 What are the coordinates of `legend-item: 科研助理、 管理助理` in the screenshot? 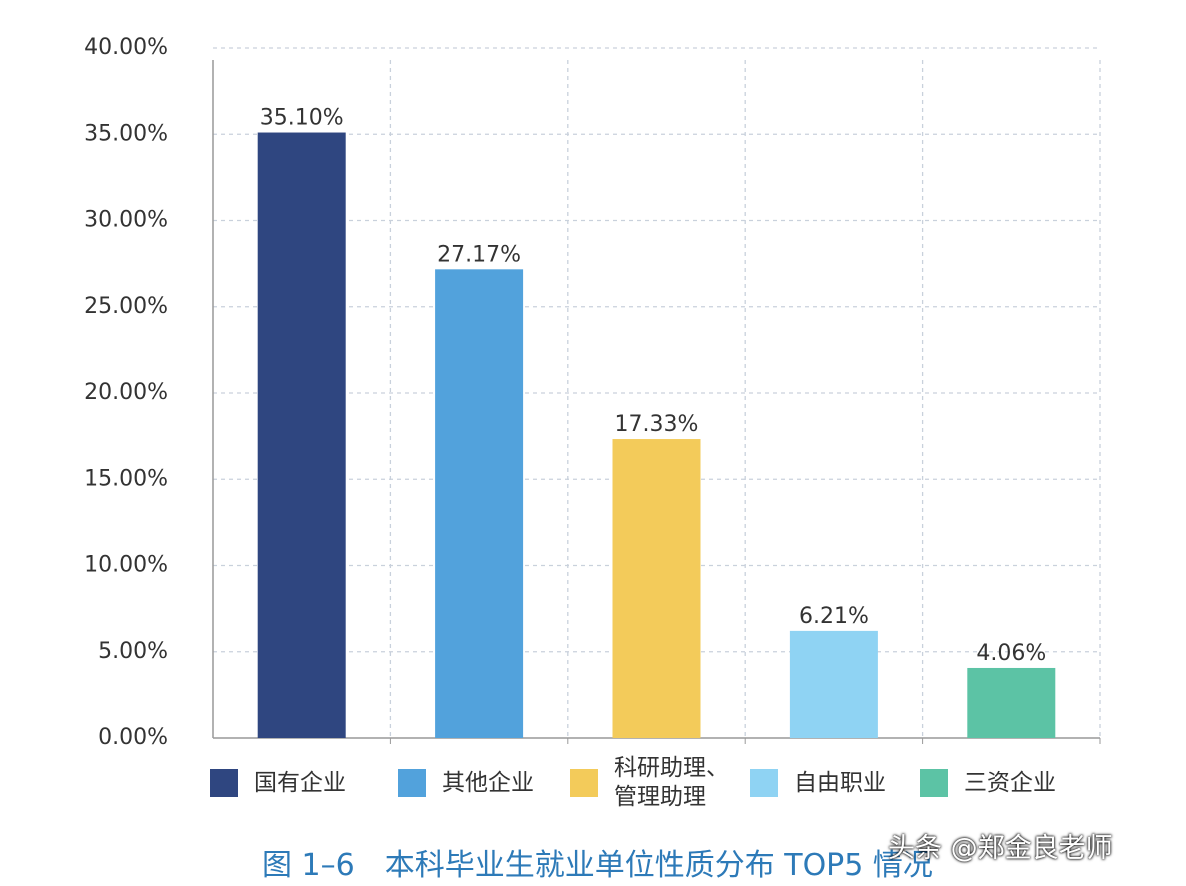 It's located at (649, 783).